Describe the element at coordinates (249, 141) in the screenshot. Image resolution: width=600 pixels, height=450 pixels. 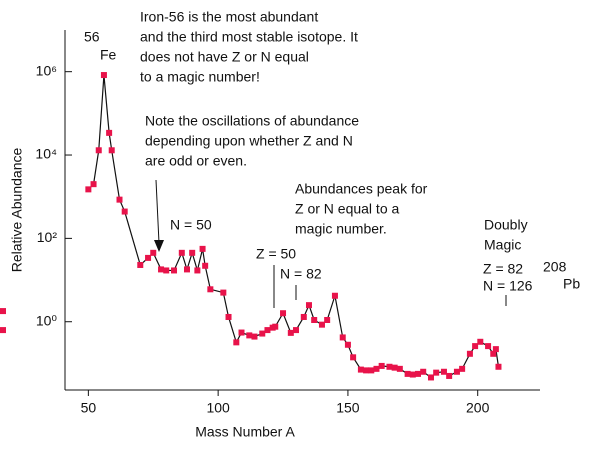
I see `annotation: depending upon whether Z and N` at that location.